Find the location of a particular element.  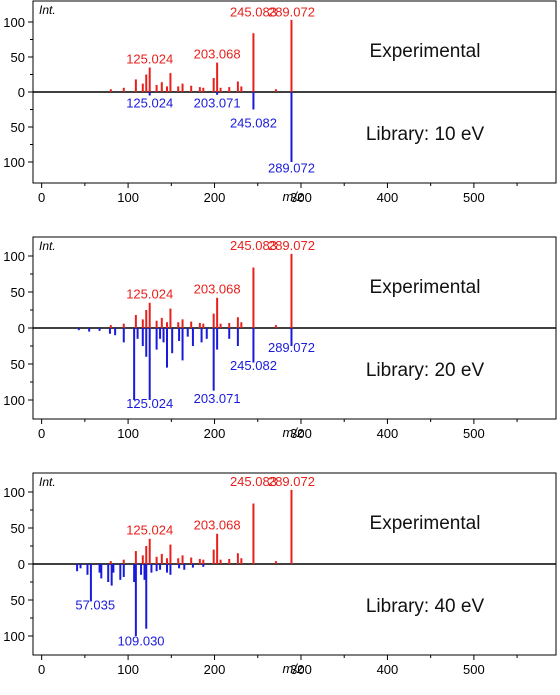

library-peak-label: 109.030 is located at coordinates (141, 640).